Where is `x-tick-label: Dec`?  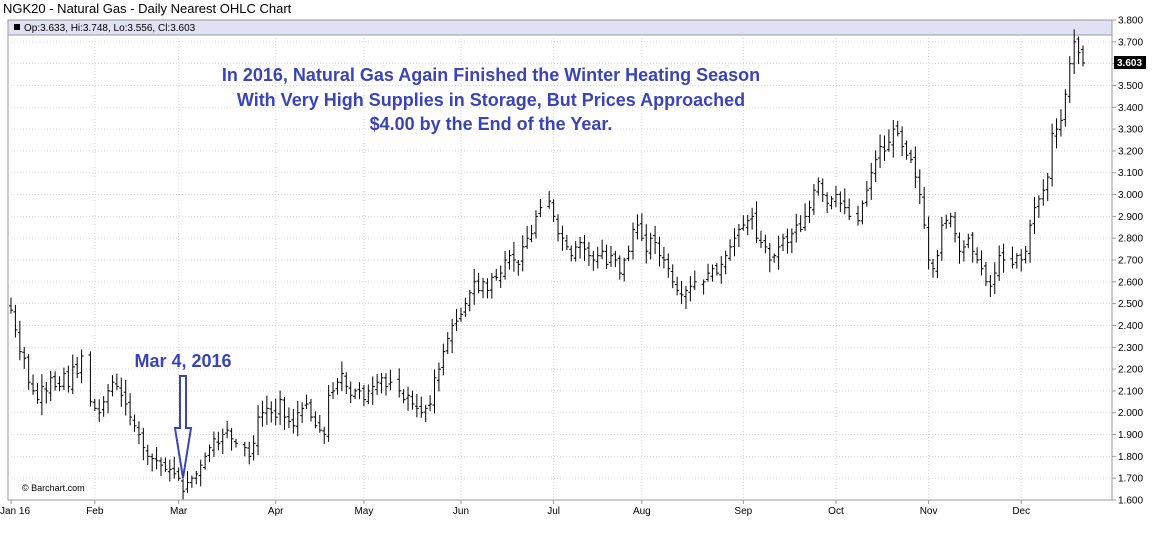 x-tick-label: Dec is located at coordinates (1021, 511).